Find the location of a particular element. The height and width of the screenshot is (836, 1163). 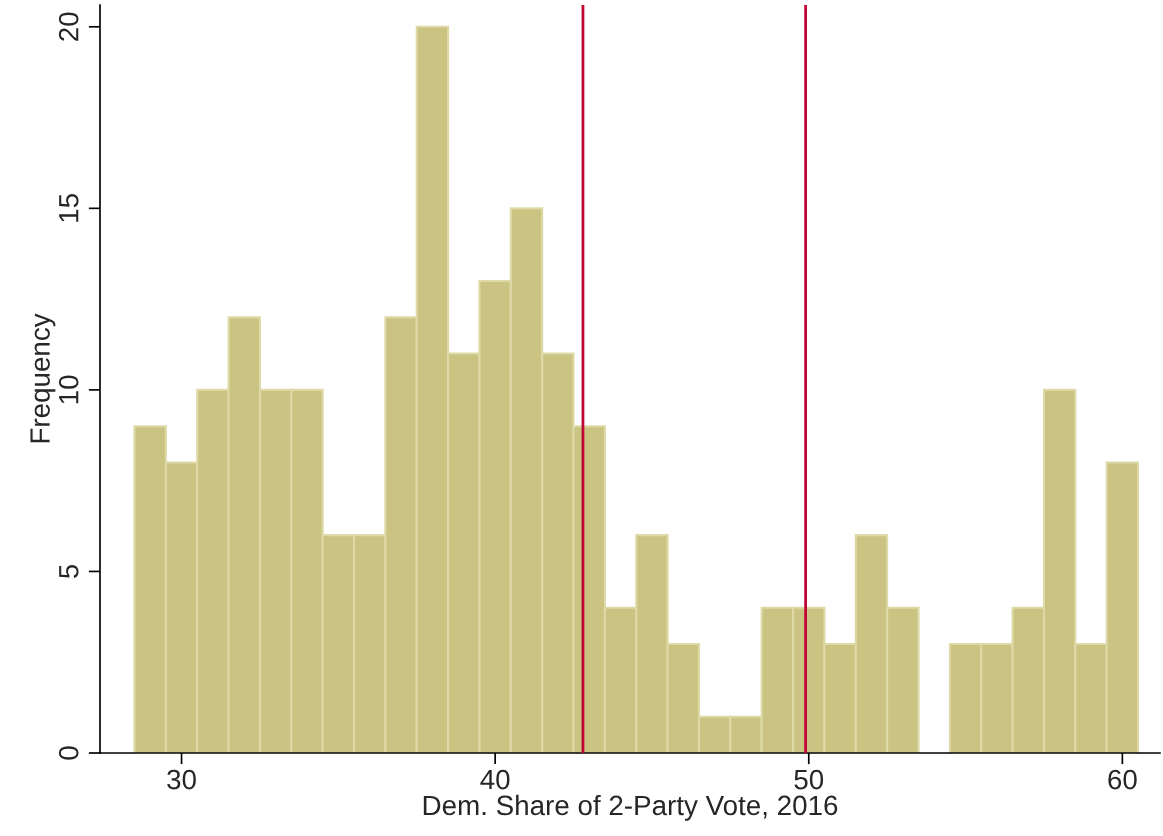

y-tick-label: 5 is located at coordinates (69, 571).